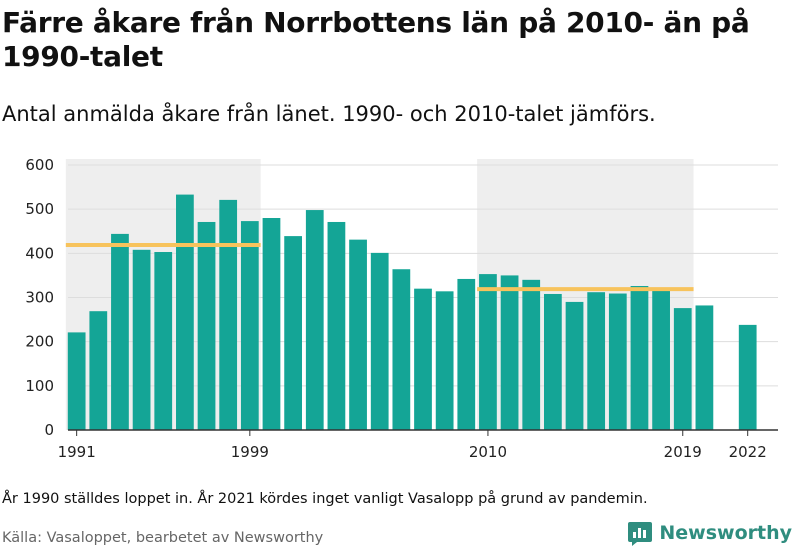 Image resolution: width=800 pixels, height=550 pixels. I want to click on y-axis-labels: 0 100 200 300 400 500 600, so click(39, 297).